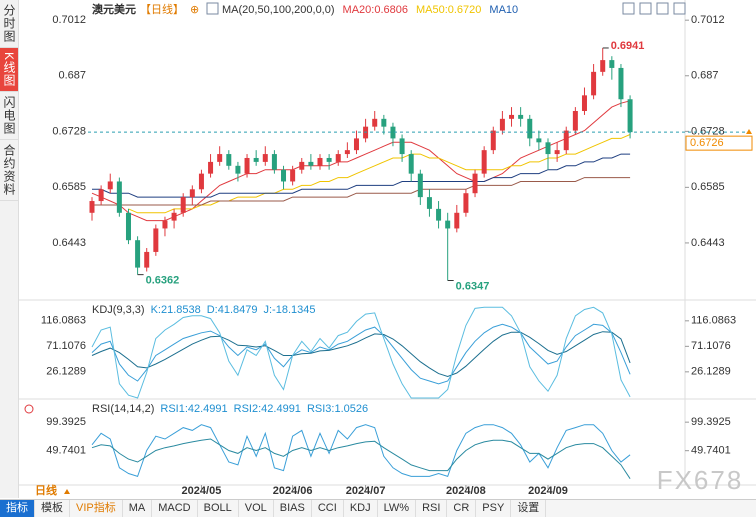 The height and width of the screenshot is (517, 756). Describe the element at coordinates (9, 116) in the screenshot. I see `side-tab: 闪电图` at that location.